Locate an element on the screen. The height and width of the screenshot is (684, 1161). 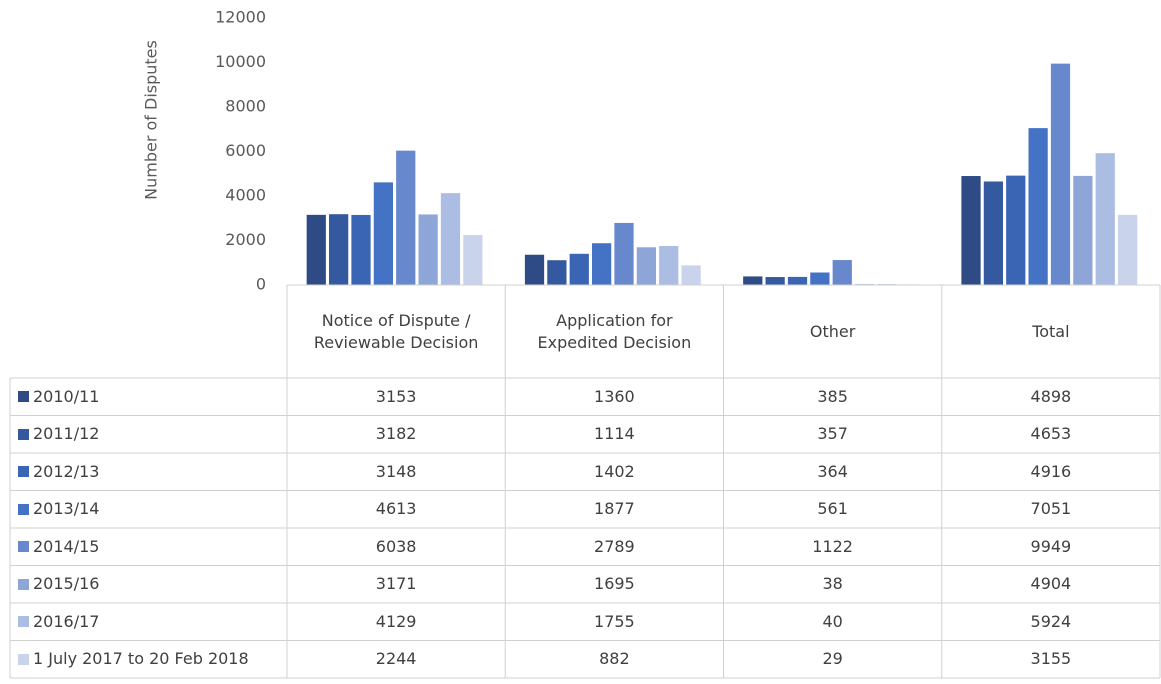
y-tick-label: 8000 is located at coordinates (245, 106).